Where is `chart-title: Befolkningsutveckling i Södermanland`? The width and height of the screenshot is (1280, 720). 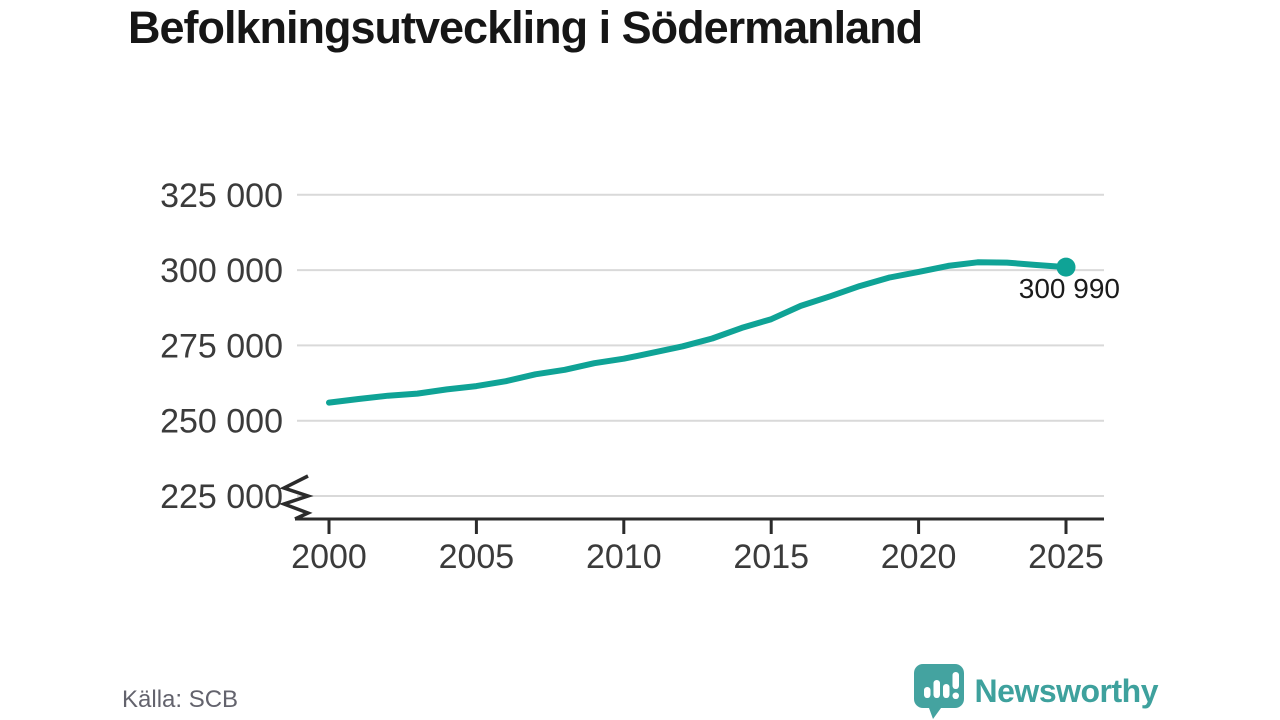
chart-title: Befolkningsutveckling i Södermanland is located at coordinates (525, 27).